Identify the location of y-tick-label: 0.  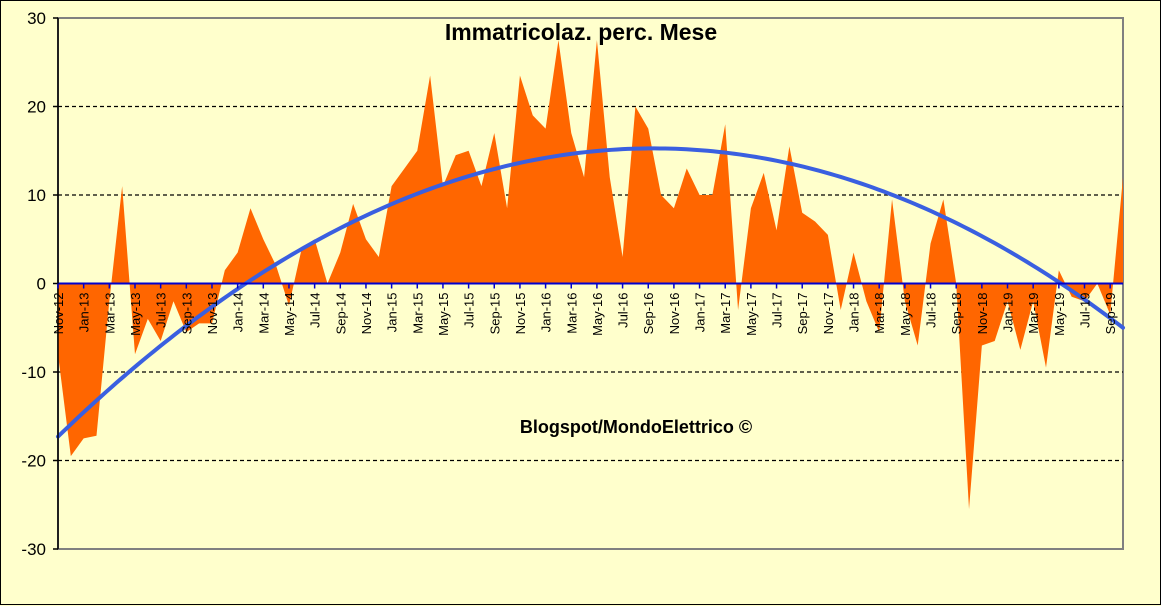
(41, 284).